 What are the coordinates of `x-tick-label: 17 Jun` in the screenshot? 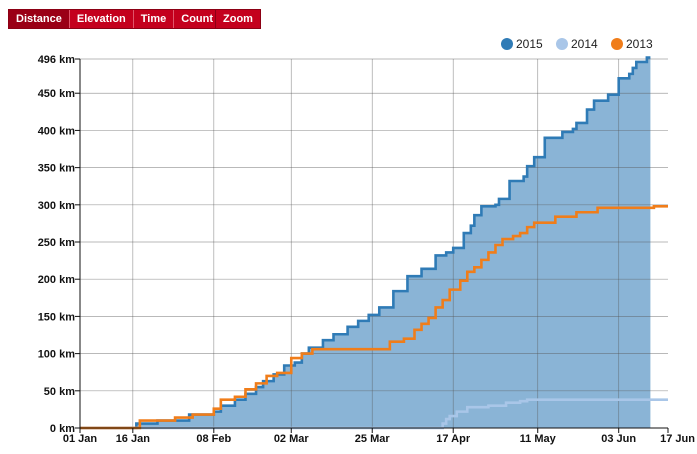 It's located at (677, 439).